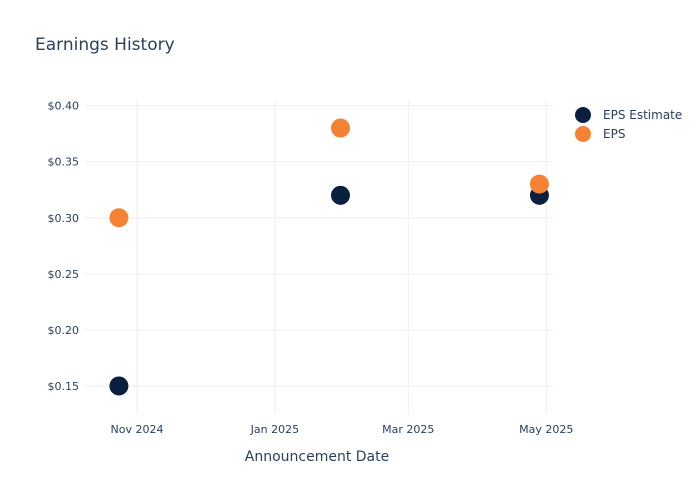  What do you see at coordinates (64, 218) in the screenshot?
I see `y-tick-label: $0.30` at bounding box center [64, 218].